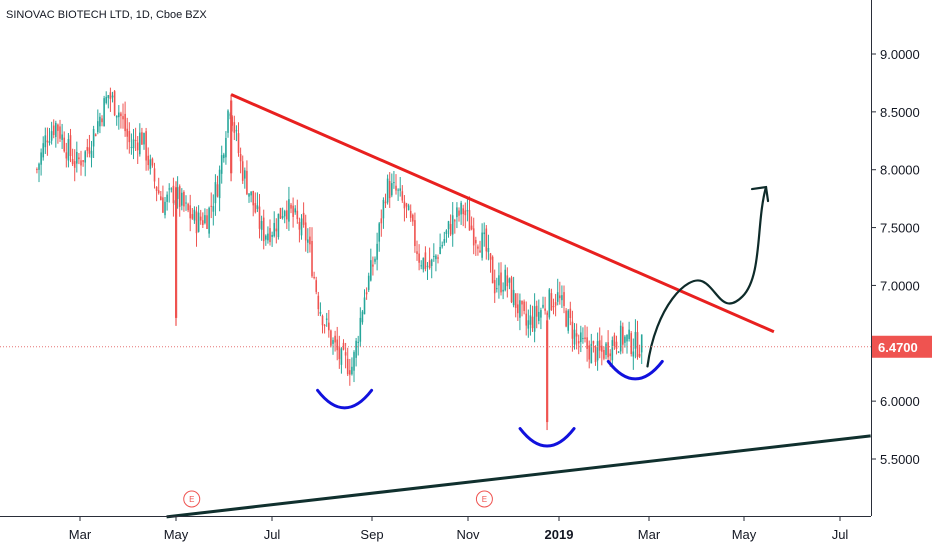  Describe the element at coordinates (898, 347) in the screenshot. I see `last-price-value: 6.4700` at that location.